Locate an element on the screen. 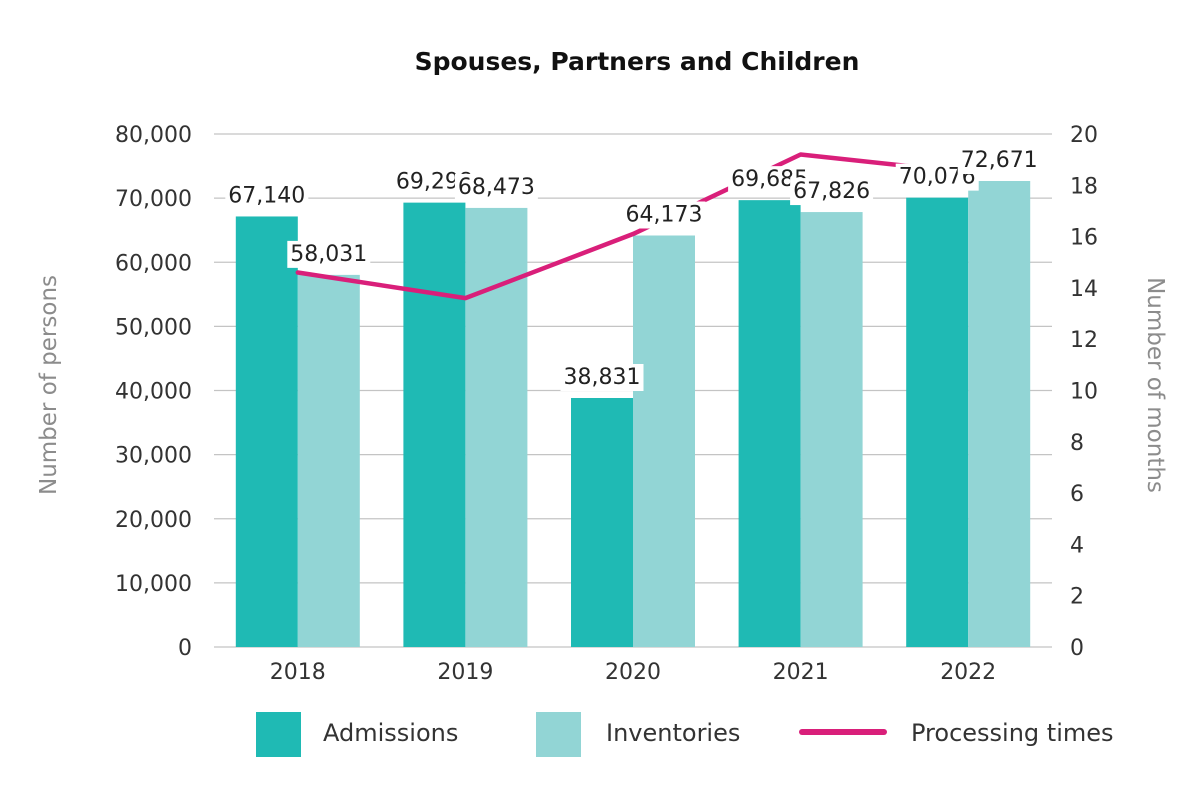 This screenshot has height=800, width=1200. data-label-inventories-2020-bg is located at coordinates (664, 215).